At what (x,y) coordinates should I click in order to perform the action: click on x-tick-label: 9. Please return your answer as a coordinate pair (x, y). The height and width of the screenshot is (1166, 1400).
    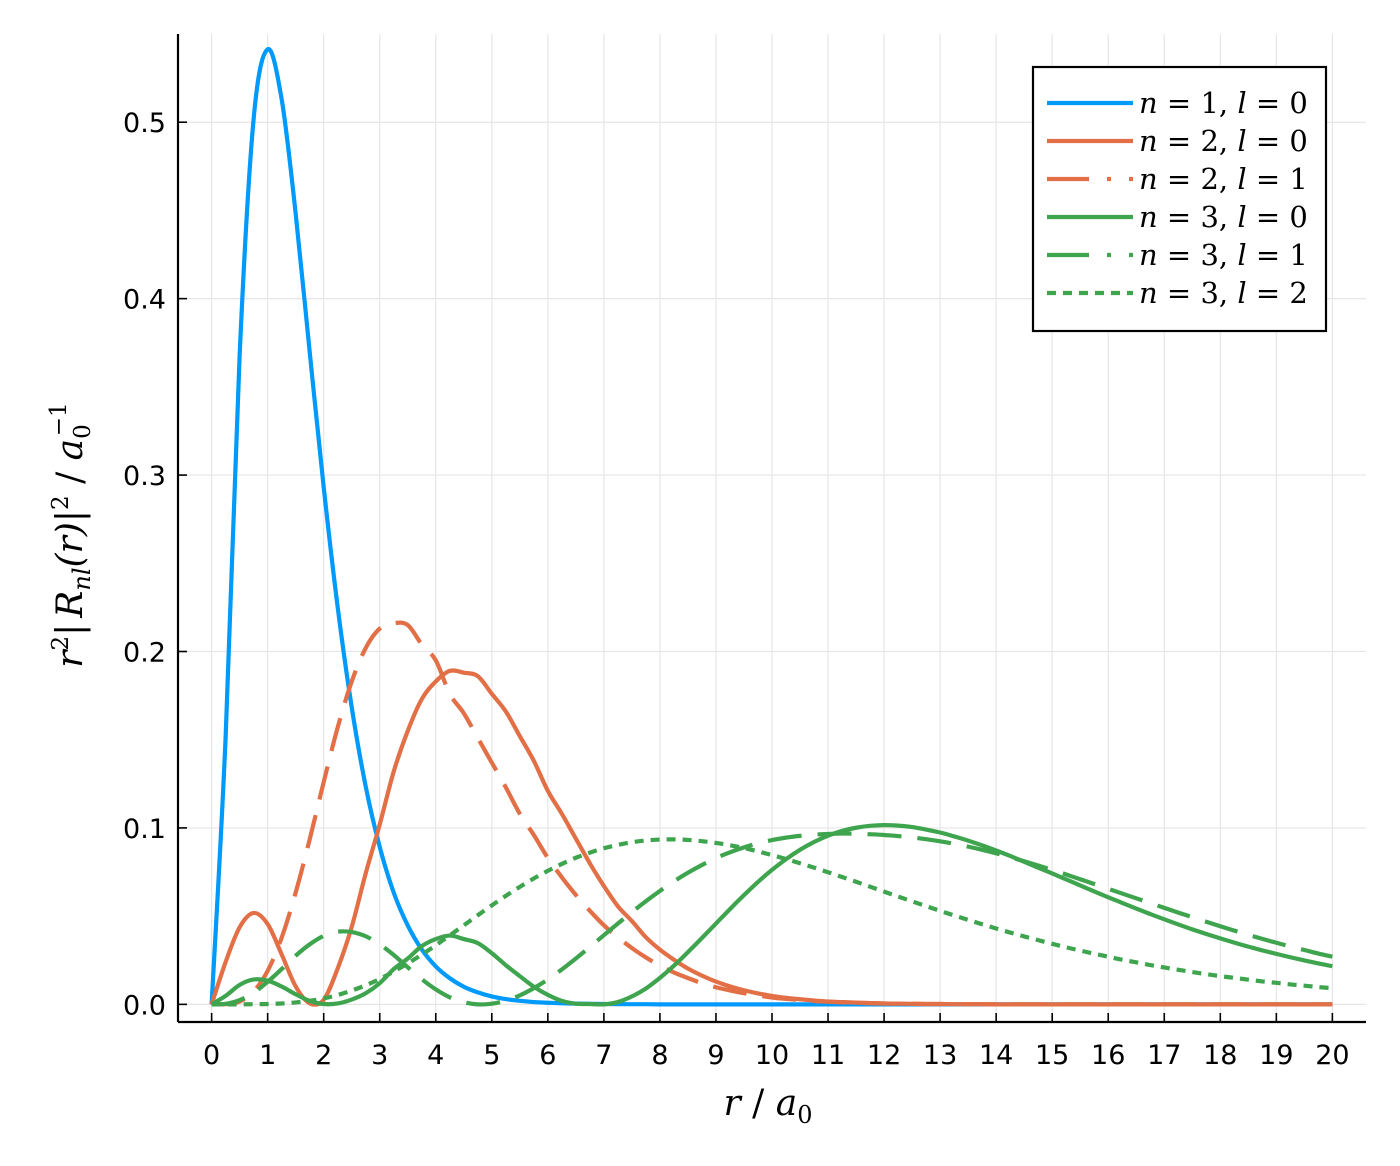
    Looking at the image, I should click on (715, 1055).